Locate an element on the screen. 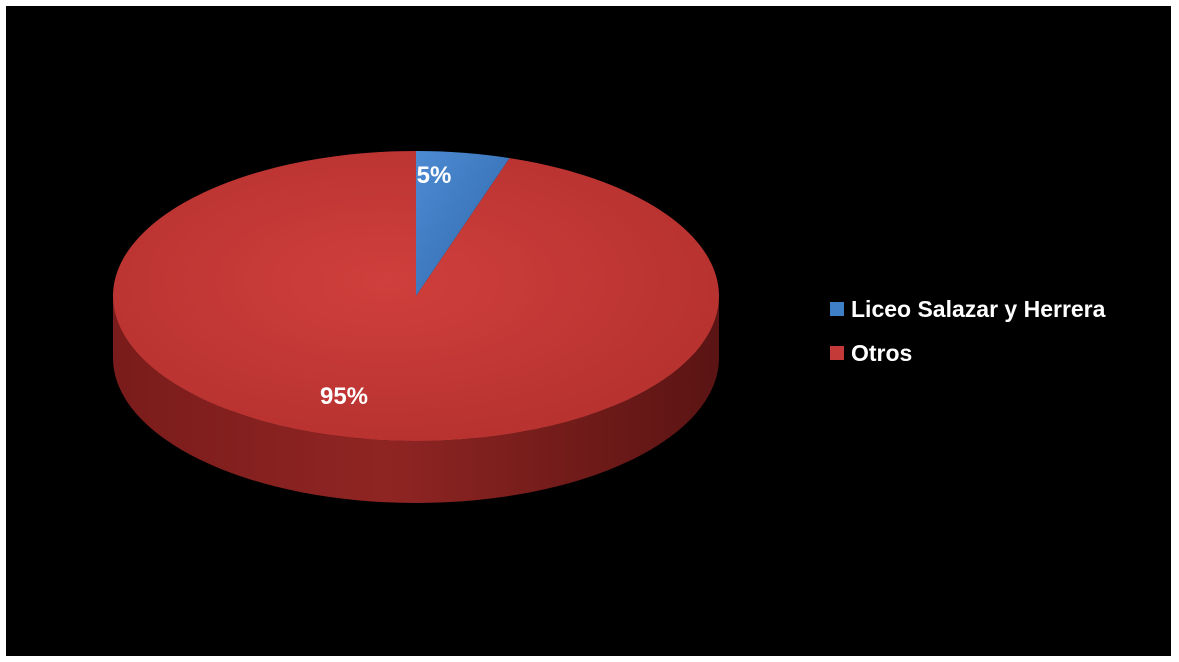 The width and height of the screenshot is (1179, 662). data-label-liceo: 5% is located at coordinates (434, 175).